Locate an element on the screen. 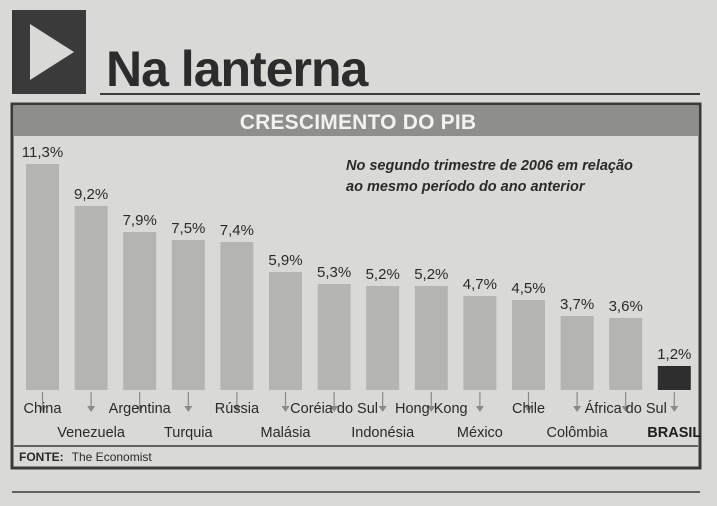 The height and width of the screenshot is (506, 717). value-label-indonesia: 5,2% is located at coordinates (383, 274).